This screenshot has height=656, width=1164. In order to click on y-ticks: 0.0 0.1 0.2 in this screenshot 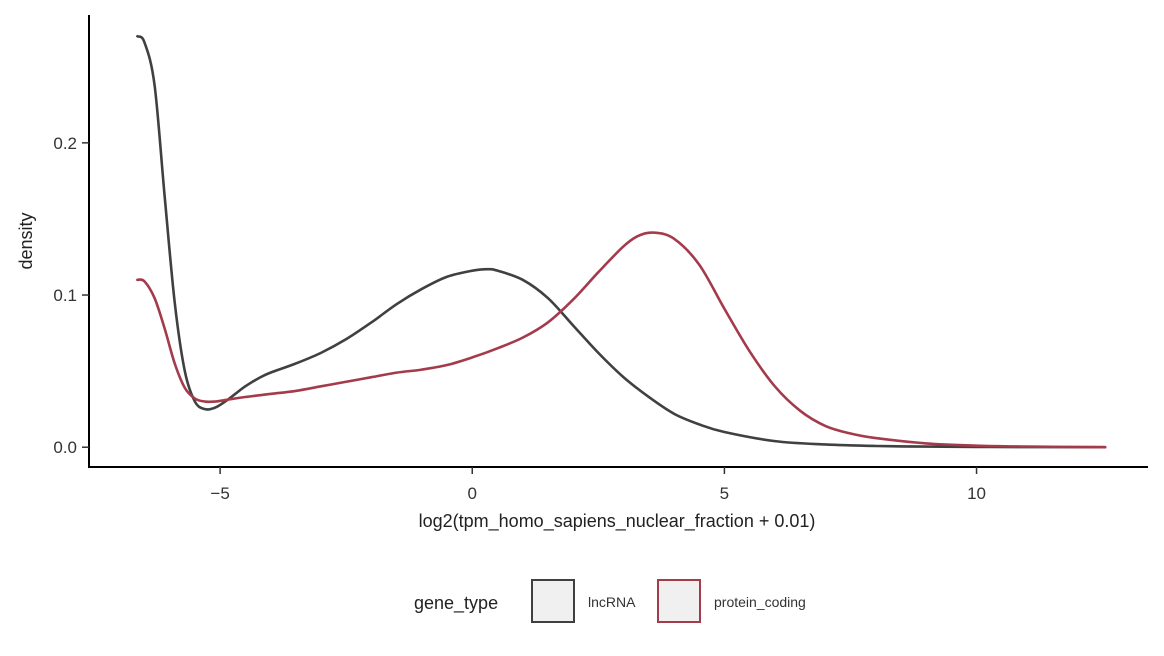, I will do `click(71, 295)`.